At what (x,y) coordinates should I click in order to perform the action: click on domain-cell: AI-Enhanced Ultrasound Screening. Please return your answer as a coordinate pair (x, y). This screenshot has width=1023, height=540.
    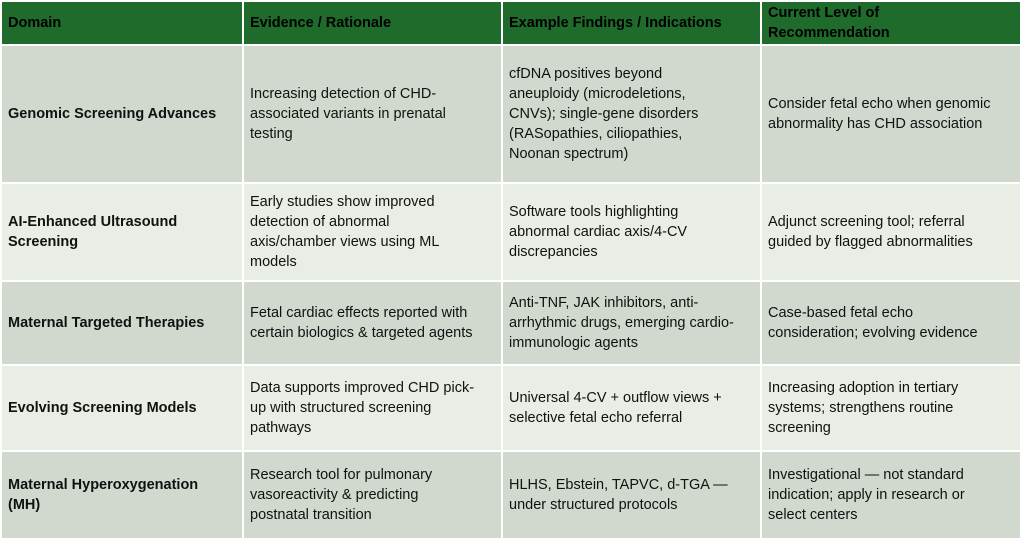
    Looking at the image, I should click on (122, 232).